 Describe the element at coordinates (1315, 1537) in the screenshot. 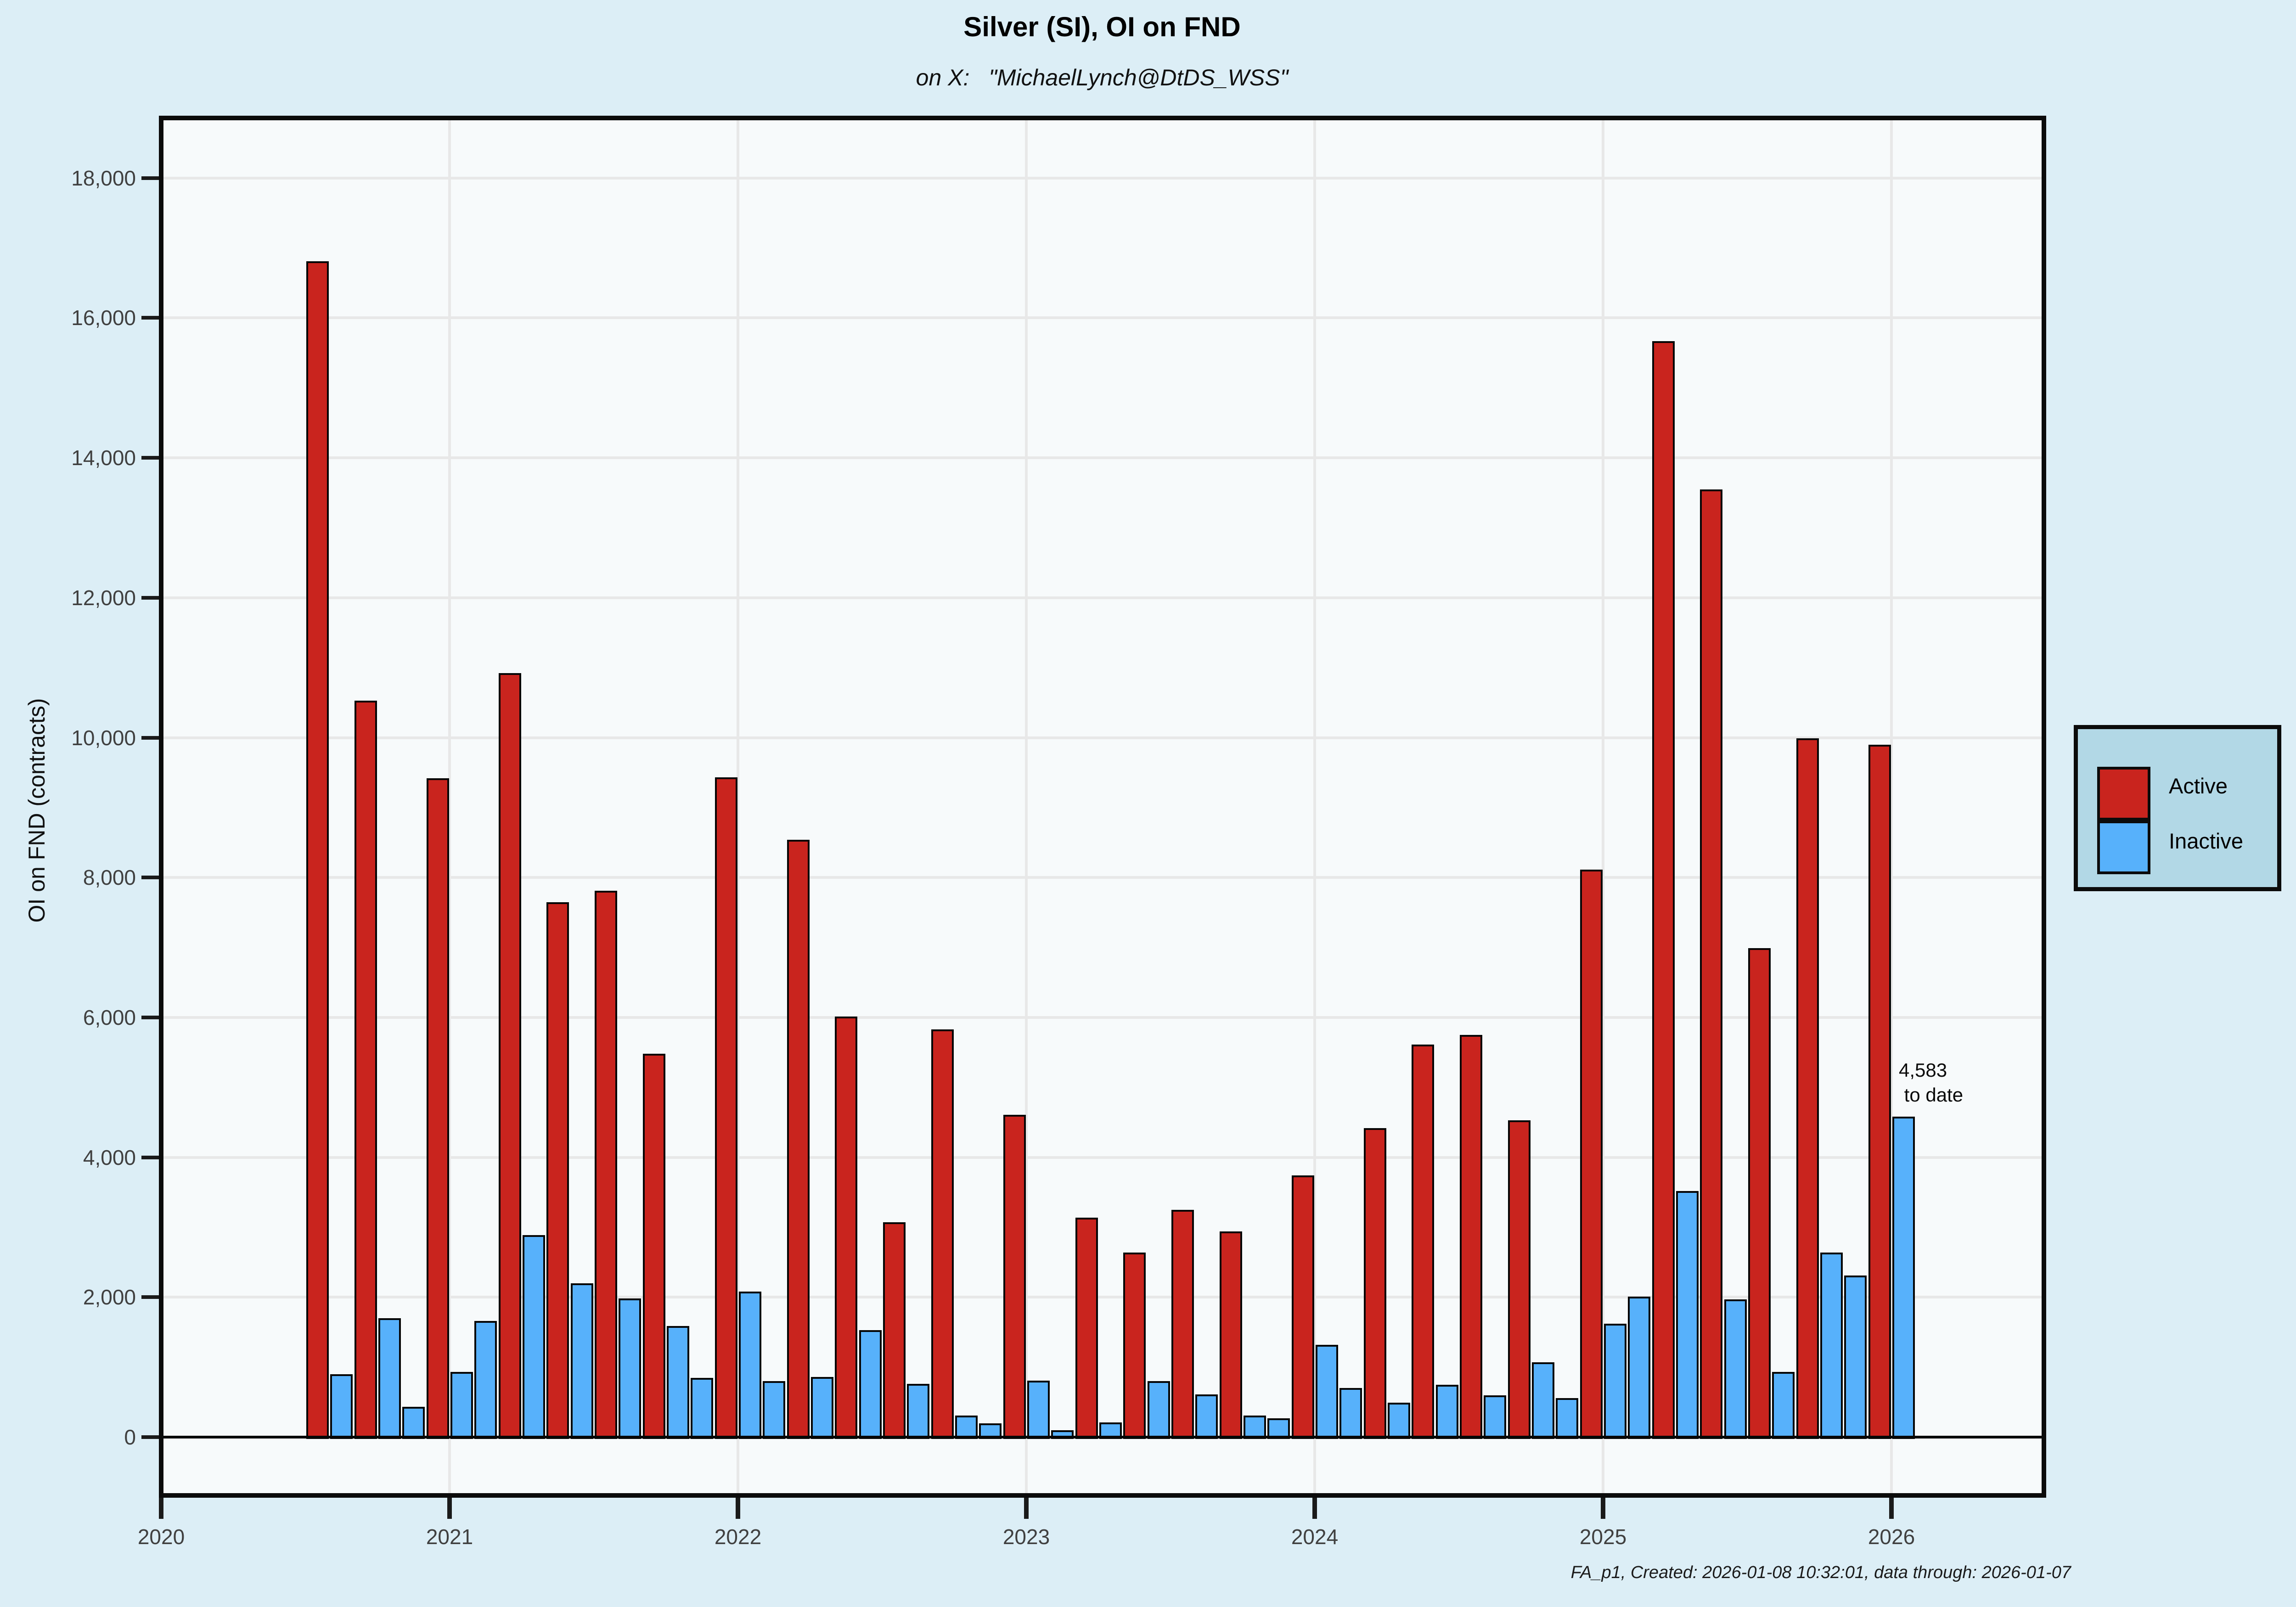

I see `x-tick-label-2024: 2024` at that location.